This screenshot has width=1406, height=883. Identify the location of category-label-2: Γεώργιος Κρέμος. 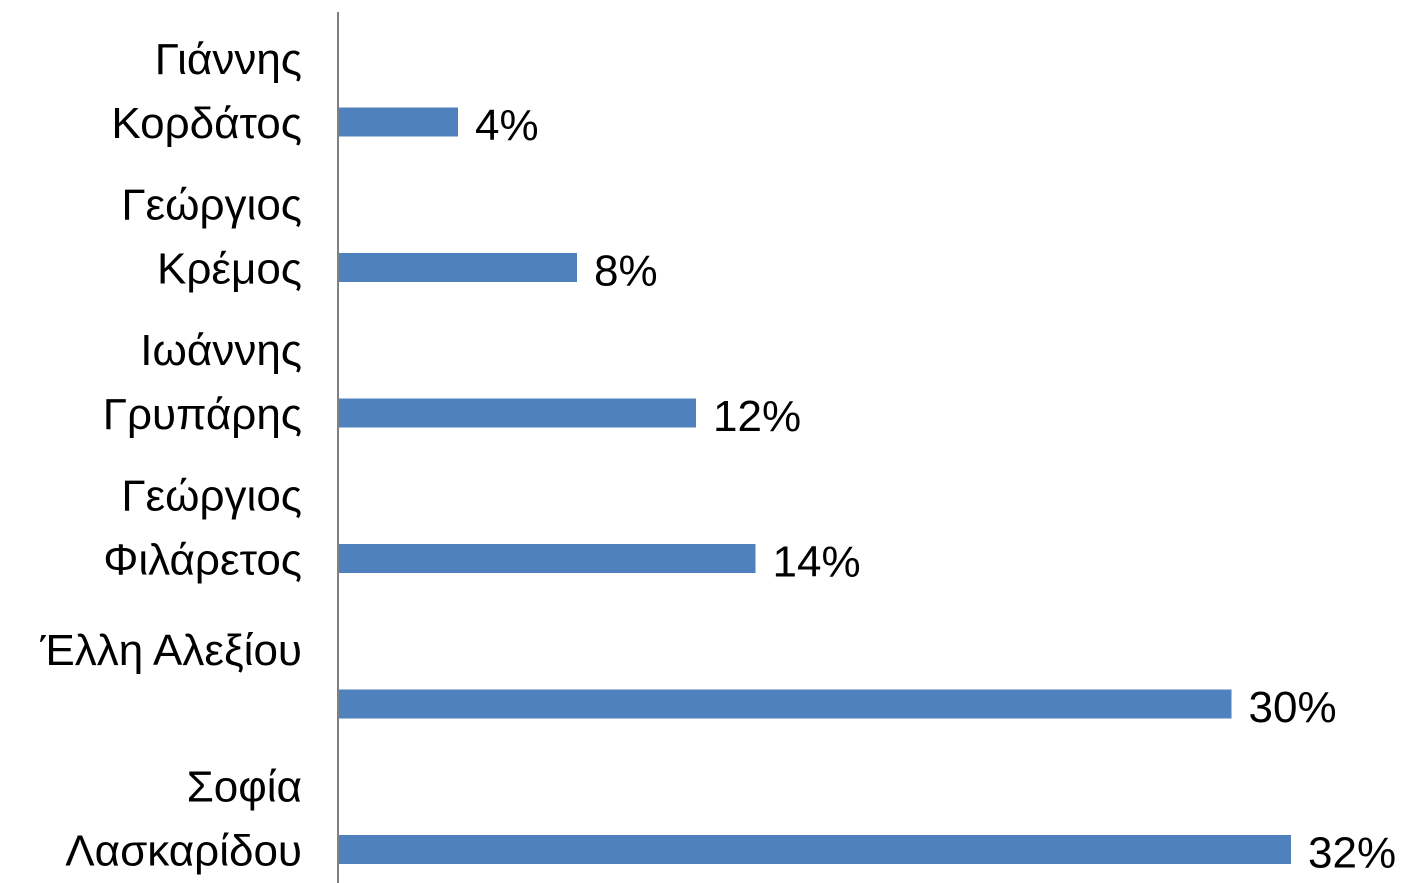
(211, 237).